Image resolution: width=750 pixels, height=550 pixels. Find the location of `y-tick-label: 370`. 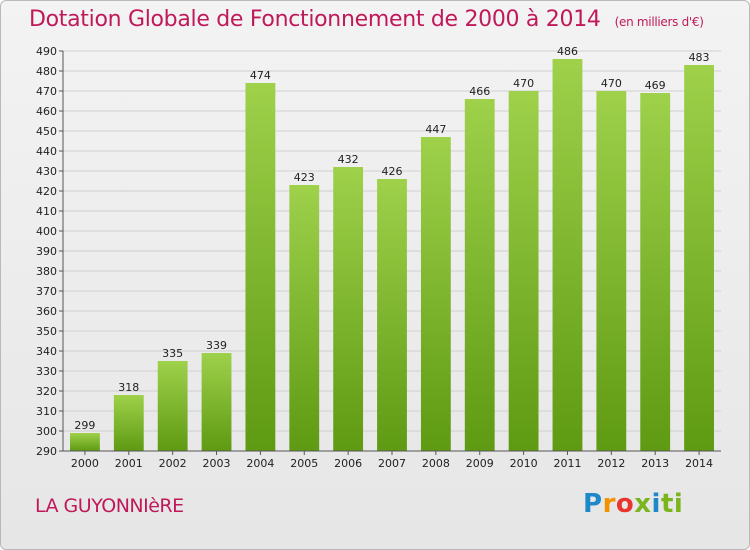

y-tick-label: 370 is located at coordinates (46, 291).